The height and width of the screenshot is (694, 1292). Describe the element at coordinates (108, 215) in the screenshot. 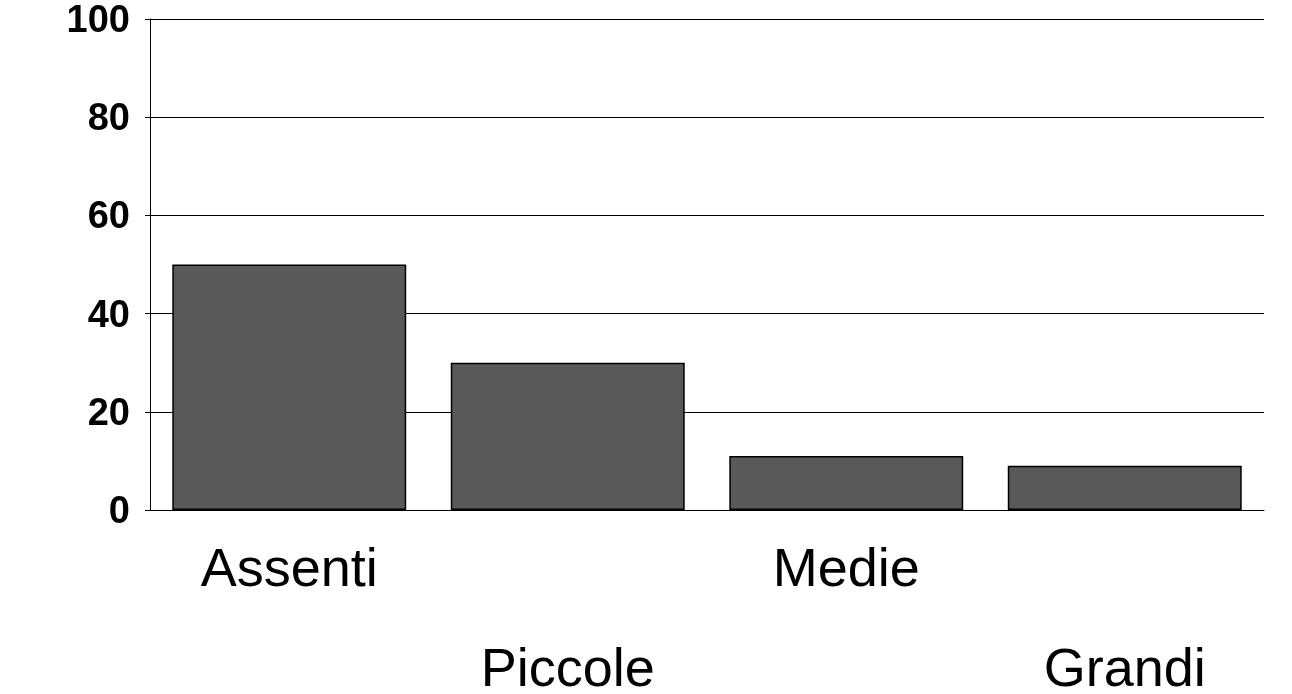

I see `y-tick-label: 60` at that location.